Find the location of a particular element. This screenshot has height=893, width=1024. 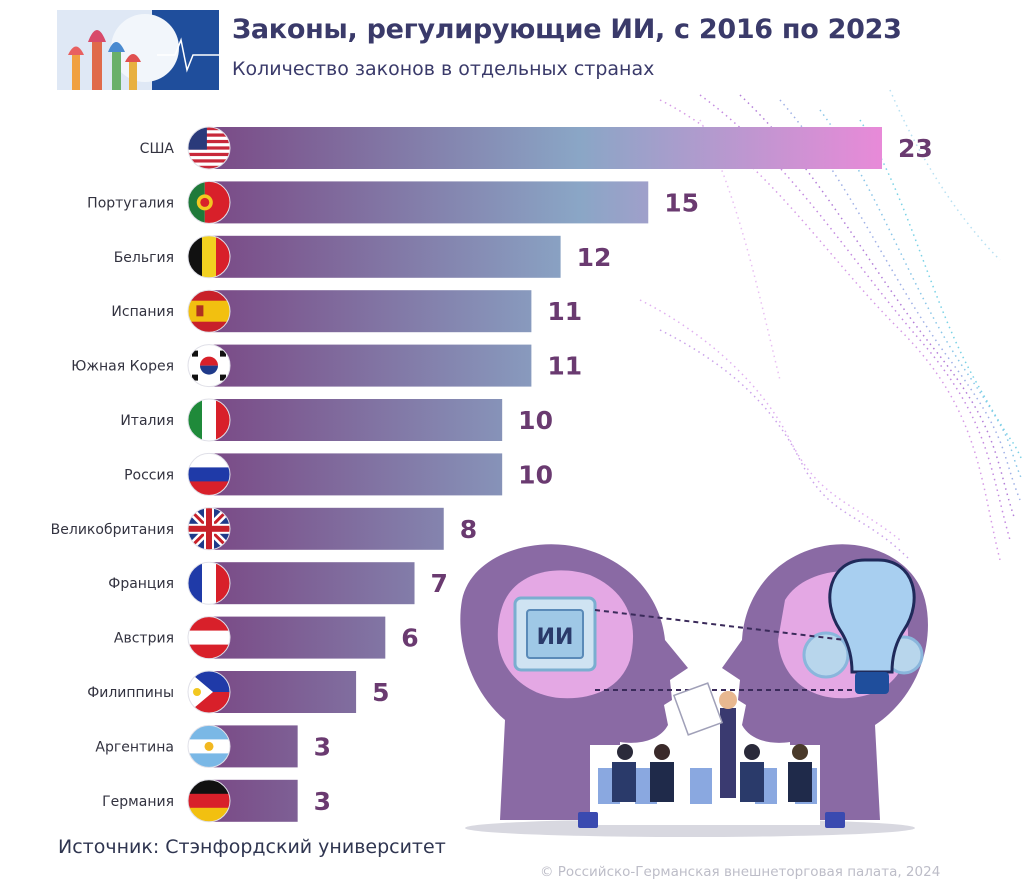

category-label-7: Великобритания is located at coordinates (112, 530).